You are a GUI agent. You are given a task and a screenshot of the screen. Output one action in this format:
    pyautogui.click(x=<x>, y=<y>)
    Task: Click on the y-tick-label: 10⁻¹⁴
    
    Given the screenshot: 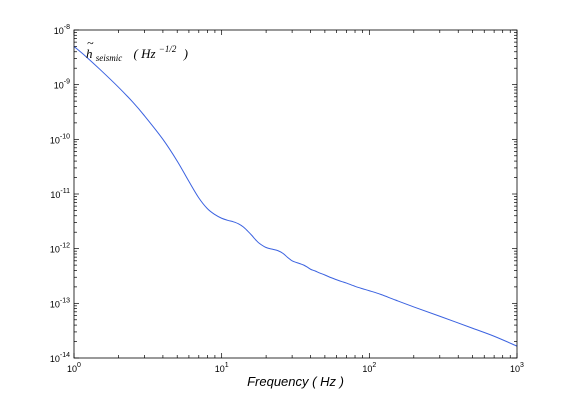 What is the action you would take?
    pyautogui.click(x=60, y=358)
    